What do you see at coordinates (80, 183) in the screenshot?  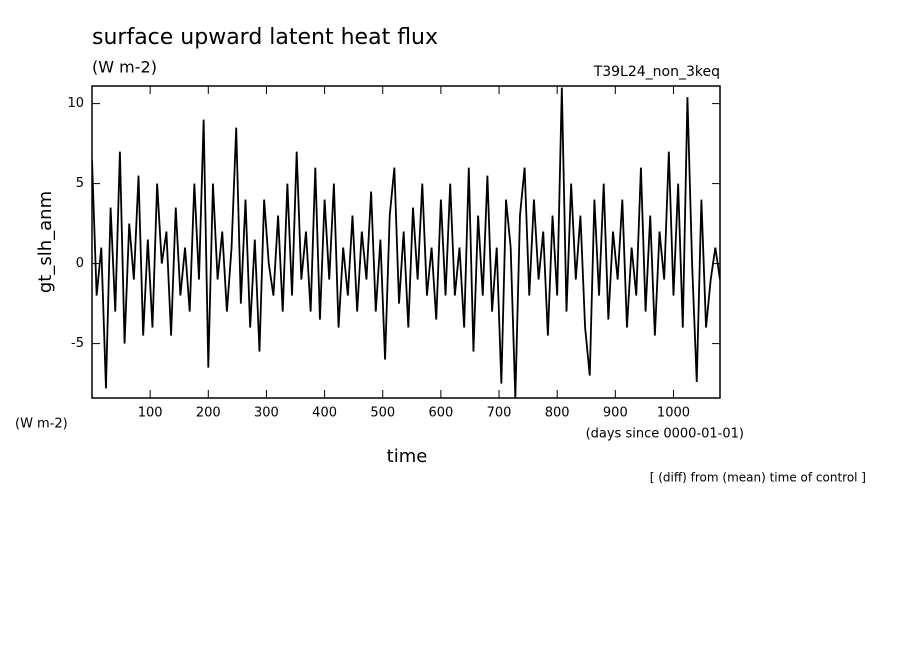 I see `y-tick-label: 5` at bounding box center [80, 183].